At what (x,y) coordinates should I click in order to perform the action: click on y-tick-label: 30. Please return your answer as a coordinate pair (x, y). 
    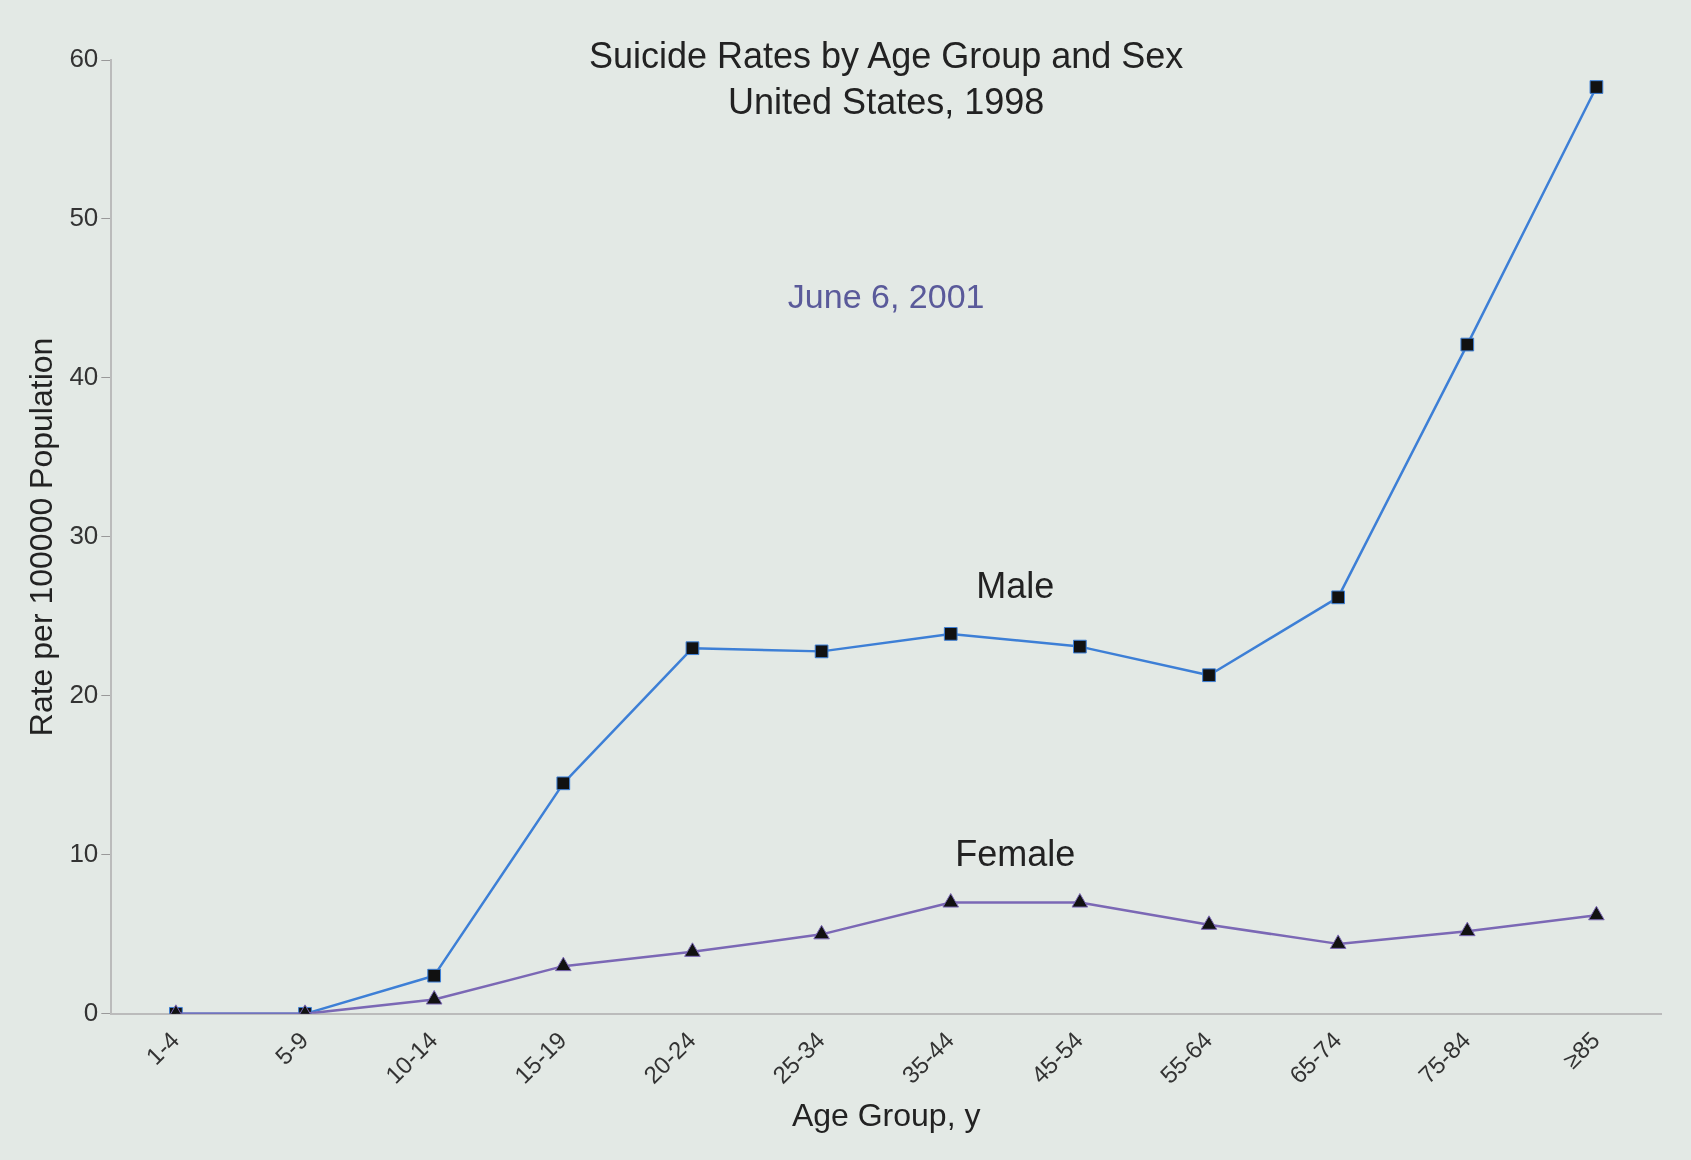
    Looking at the image, I should click on (84, 535).